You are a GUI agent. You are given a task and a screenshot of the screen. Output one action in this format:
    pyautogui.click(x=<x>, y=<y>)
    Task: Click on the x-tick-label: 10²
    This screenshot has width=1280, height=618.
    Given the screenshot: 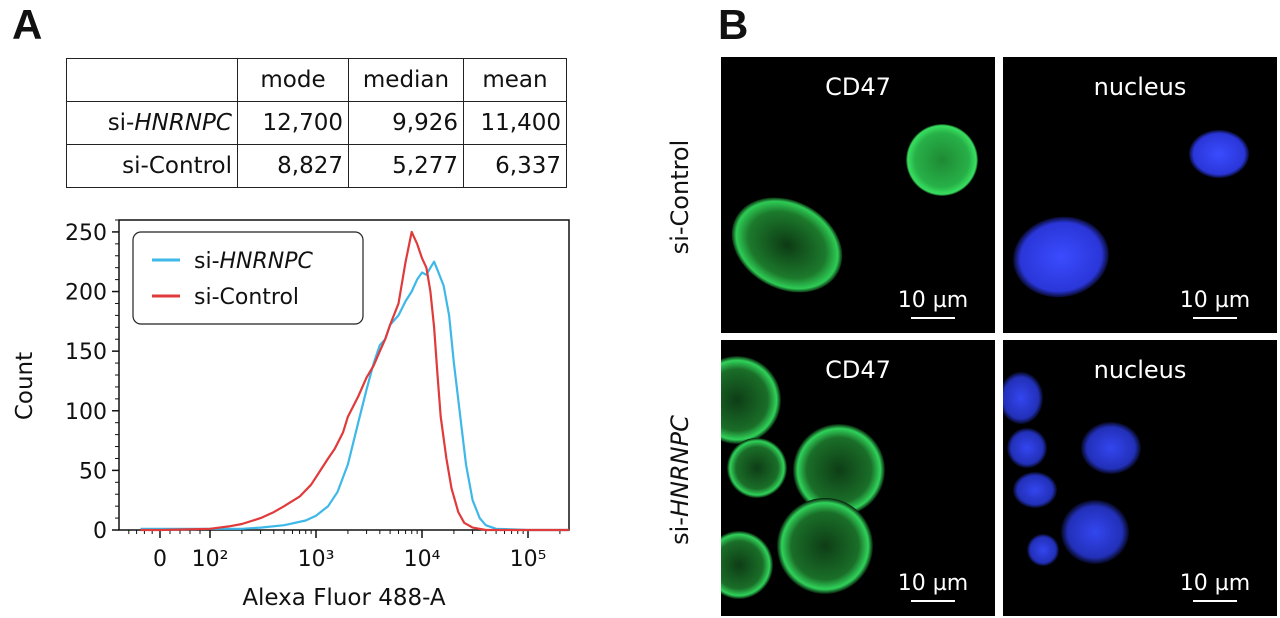 What is the action you would take?
    pyautogui.click(x=210, y=559)
    